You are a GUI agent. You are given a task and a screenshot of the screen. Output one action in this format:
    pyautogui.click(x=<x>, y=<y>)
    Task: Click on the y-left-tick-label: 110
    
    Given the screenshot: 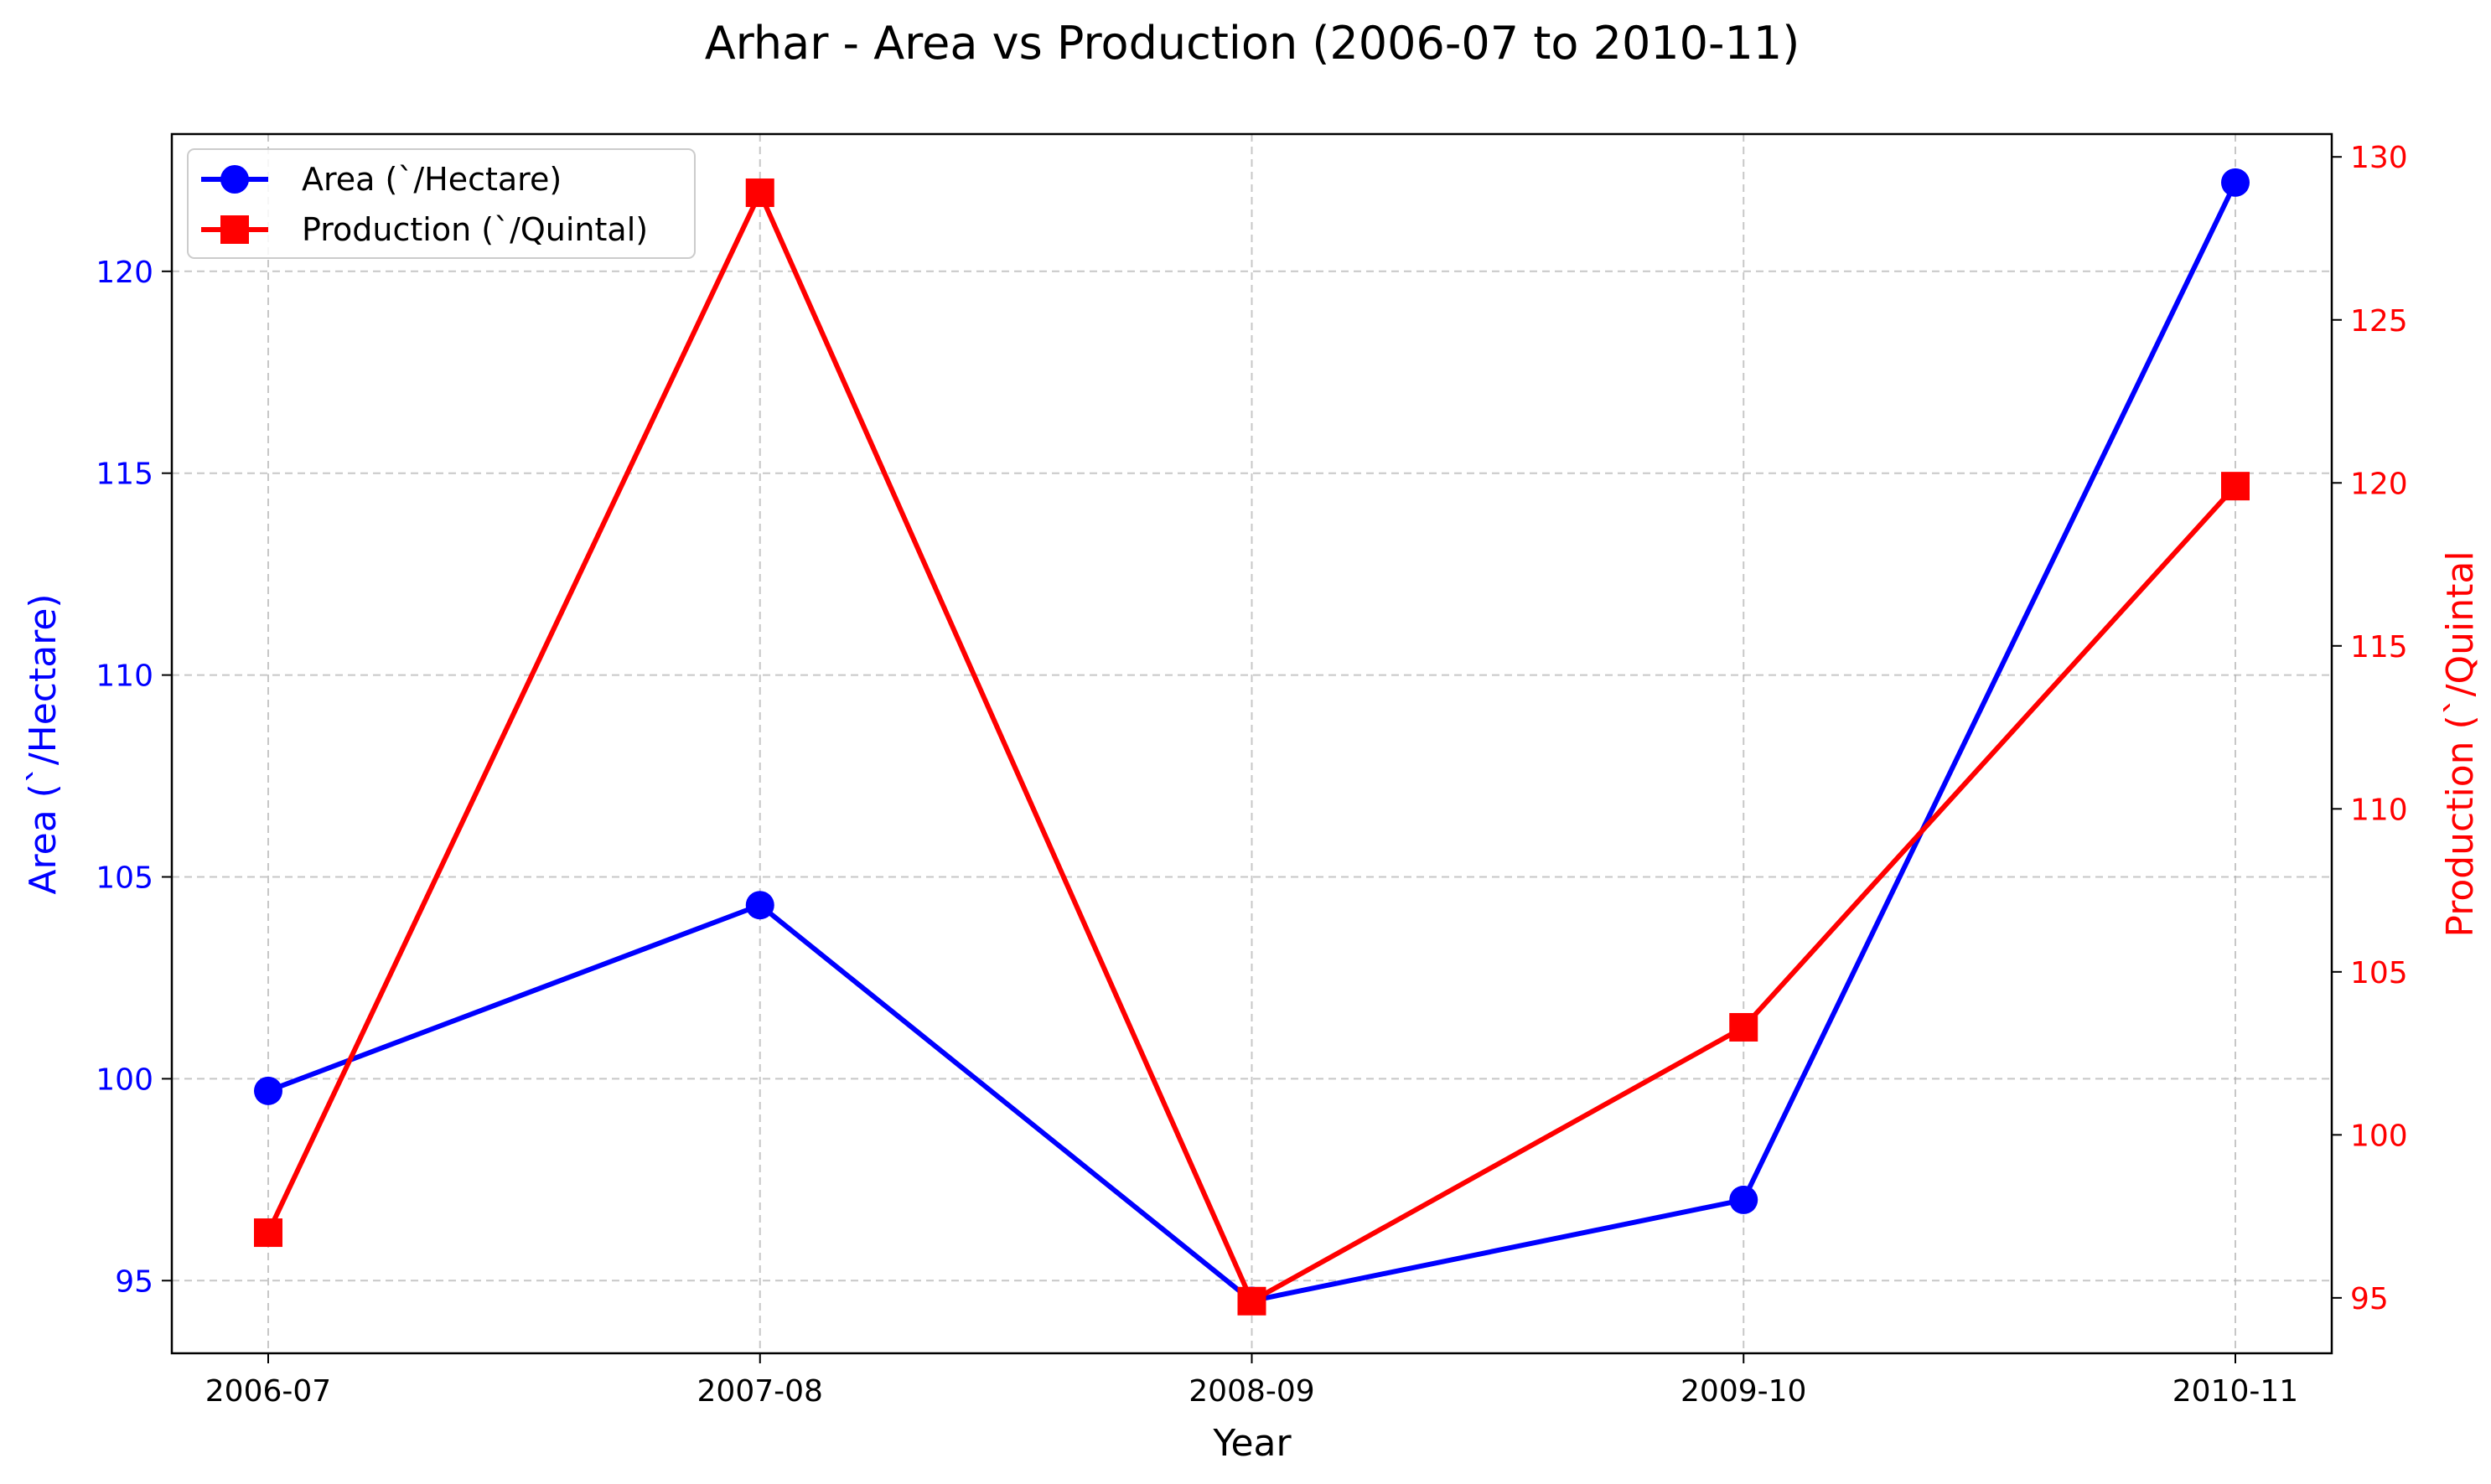 What is the action you would take?
    pyautogui.click(x=124, y=676)
    